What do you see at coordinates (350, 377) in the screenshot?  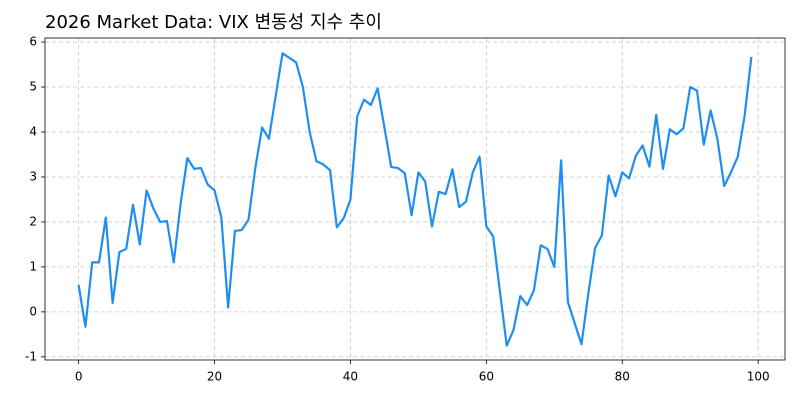 I see `x-tick-label: 40` at bounding box center [350, 377].